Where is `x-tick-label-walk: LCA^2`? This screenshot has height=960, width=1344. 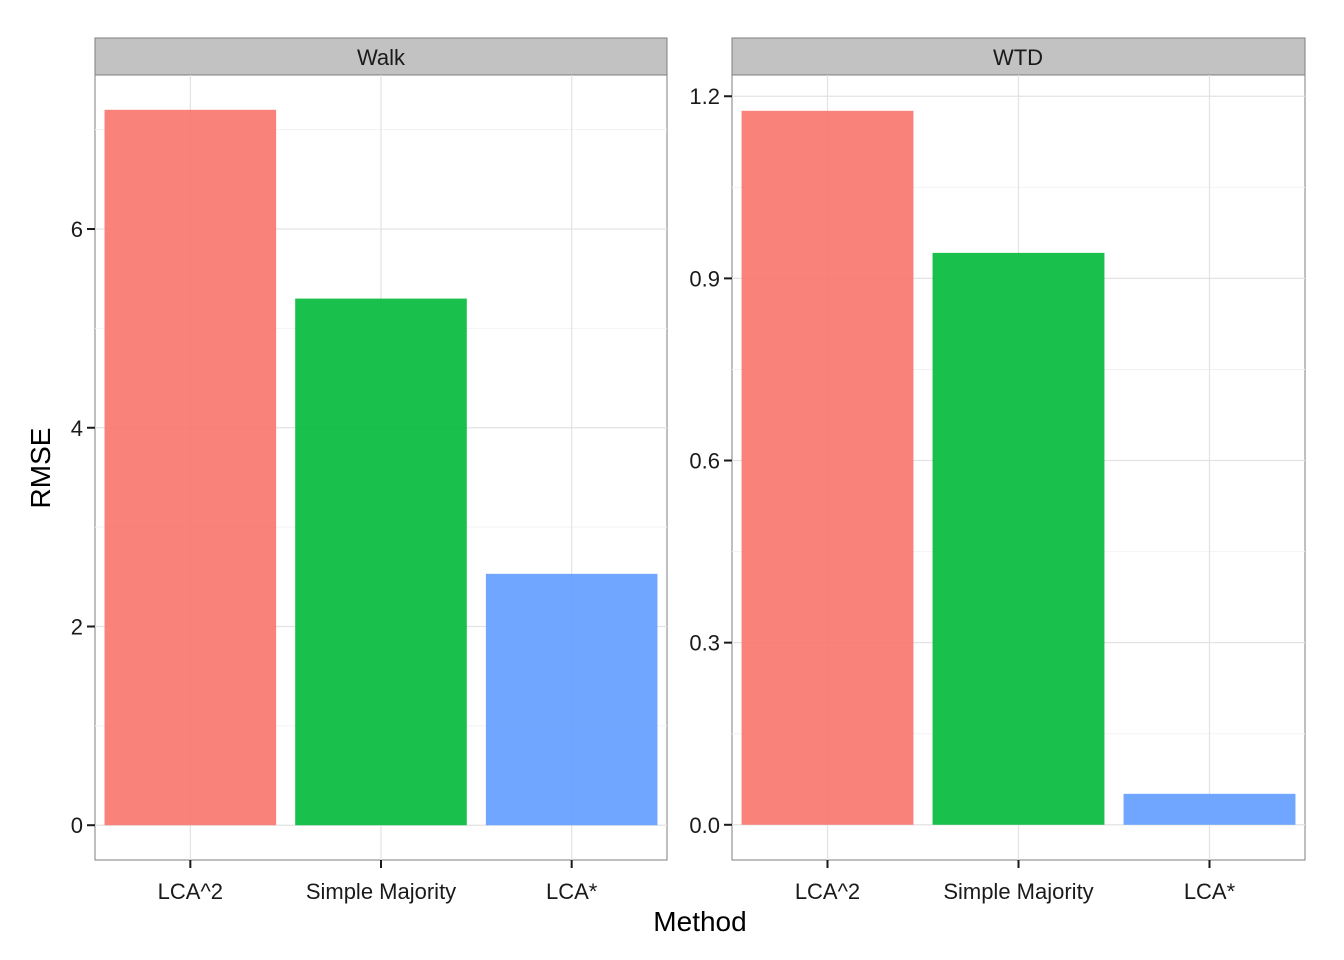 x-tick-label-walk: LCA^2 is located at coordinates (190, 891).